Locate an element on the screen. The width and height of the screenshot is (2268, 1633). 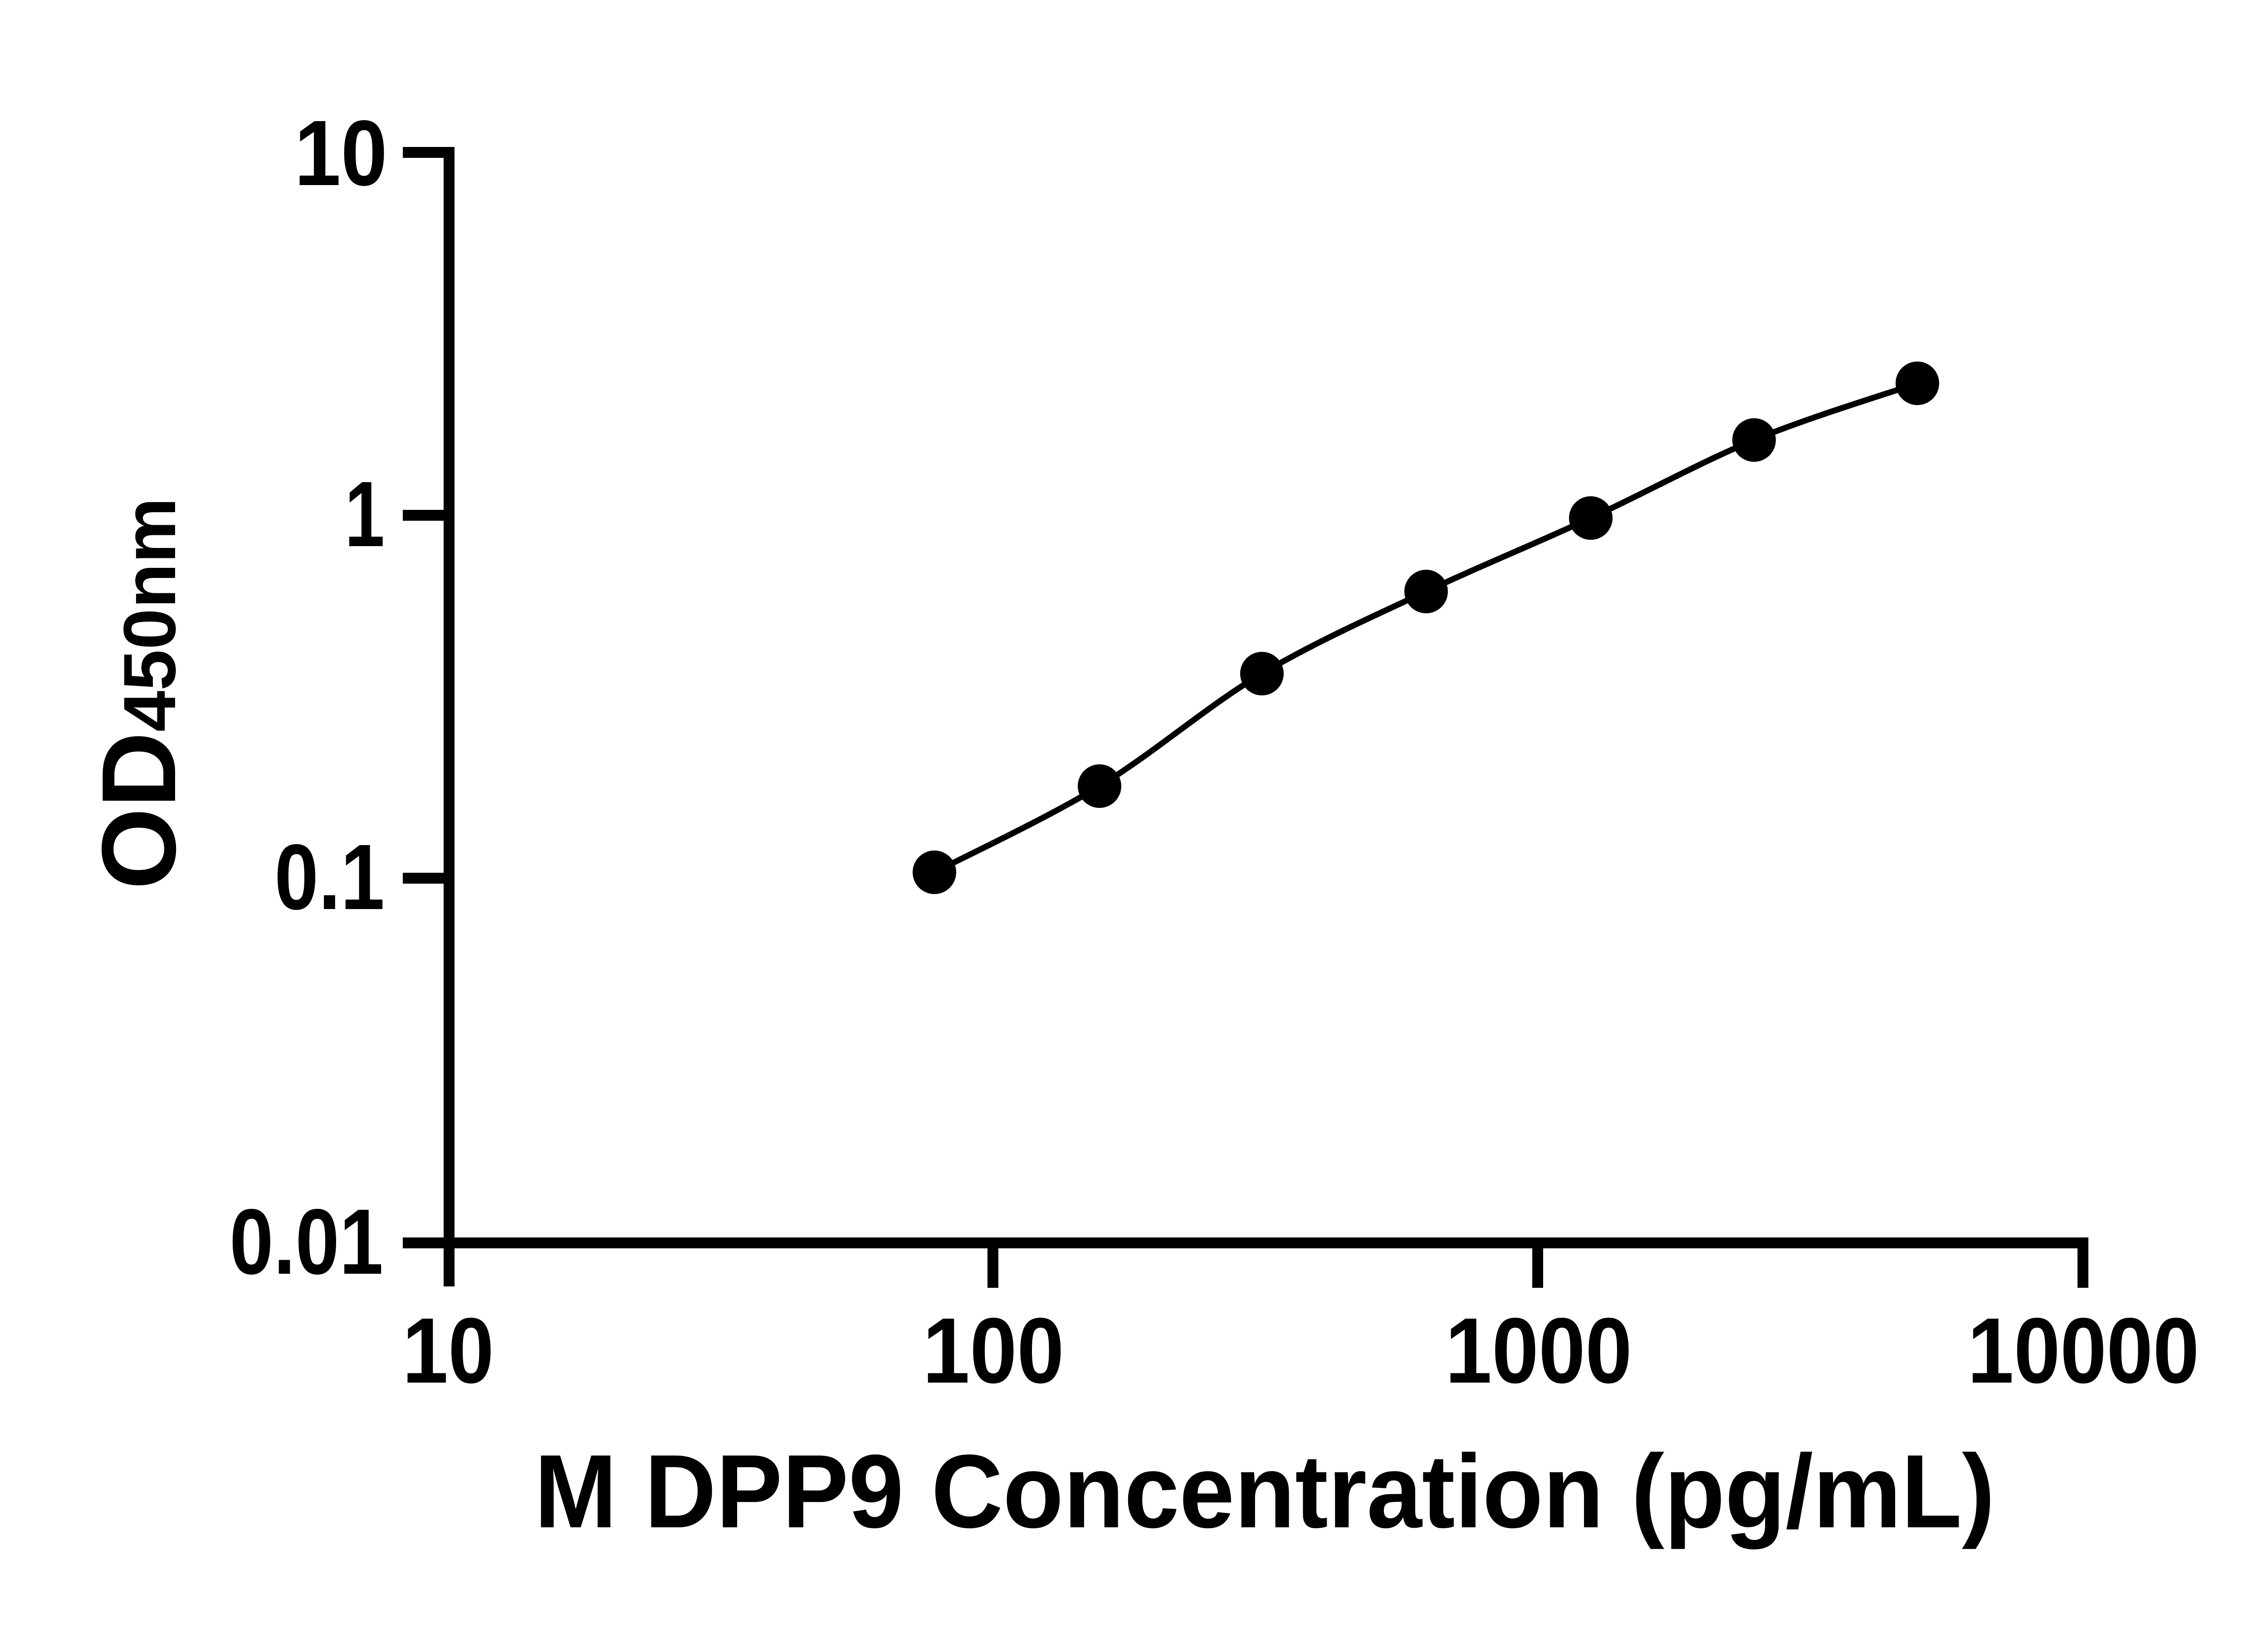
svg-text: OD450nm is located at coordinates (139, 694).